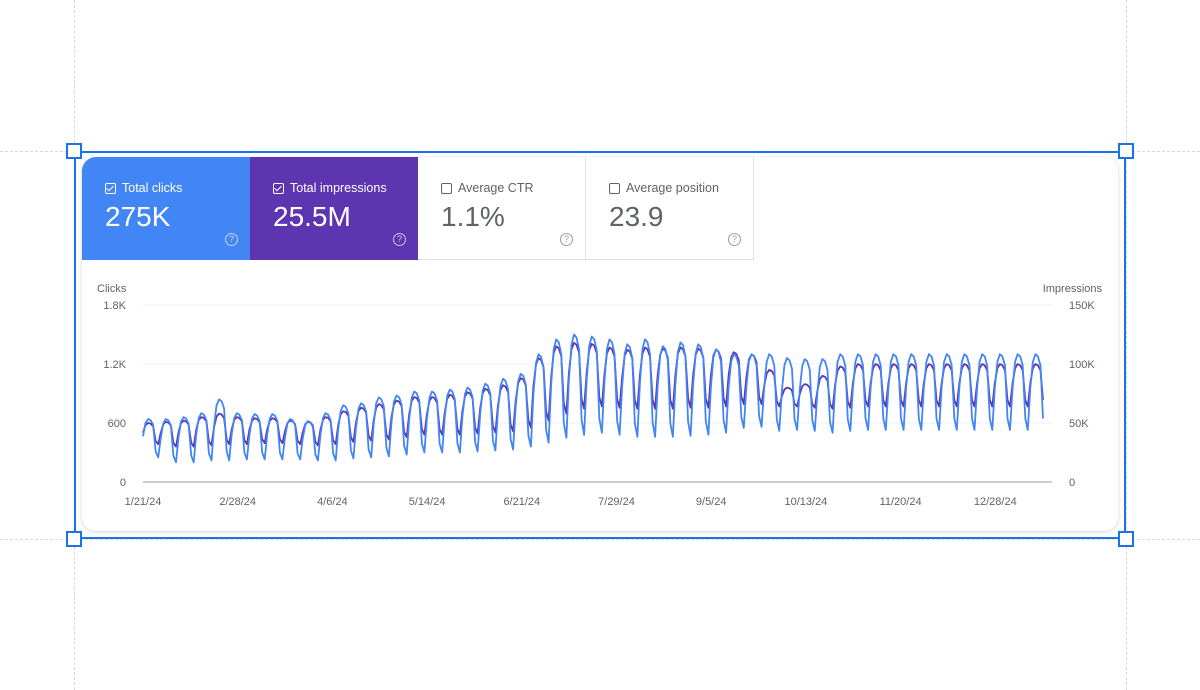 This screenshot has height=690, width=1200. I want to click on right-axis-title: Impressions, so click(1072, 289).